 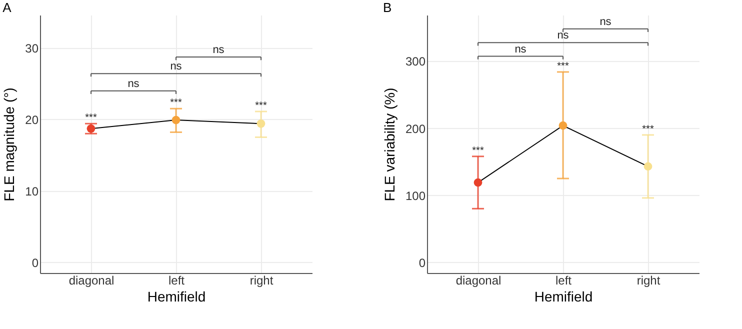 I want to click on y-axis-title: FLE magnitude (°), so click(x=9, y=145).